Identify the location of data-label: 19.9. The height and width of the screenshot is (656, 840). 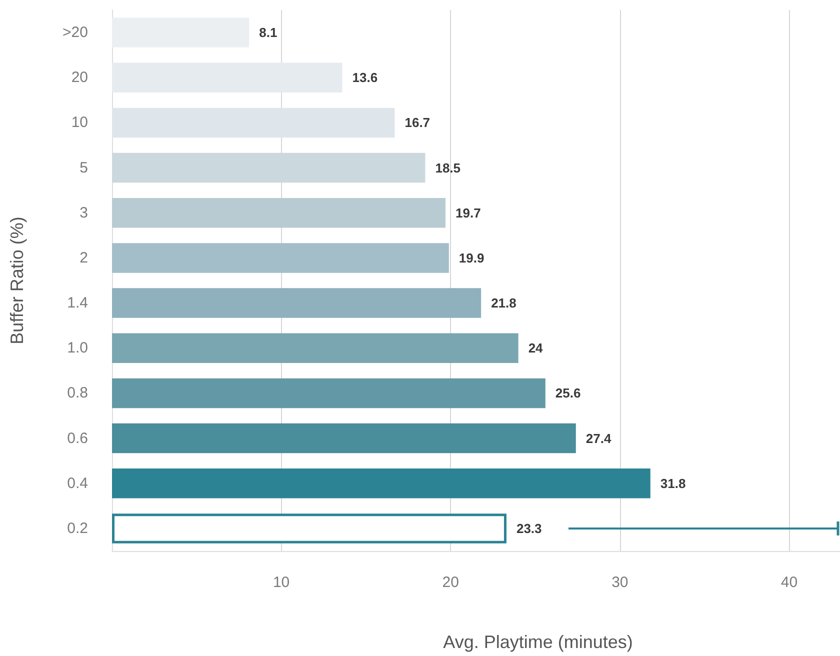
(471, 258).